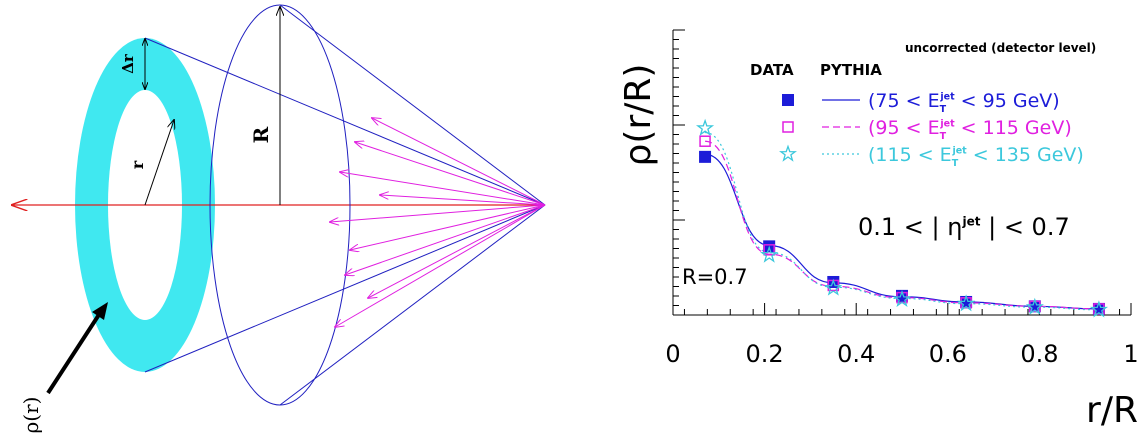 Image resolution: width=1143 pixels, height=445 pixels. I want to click on x-axis-title: r/R, so click(1112, 410).